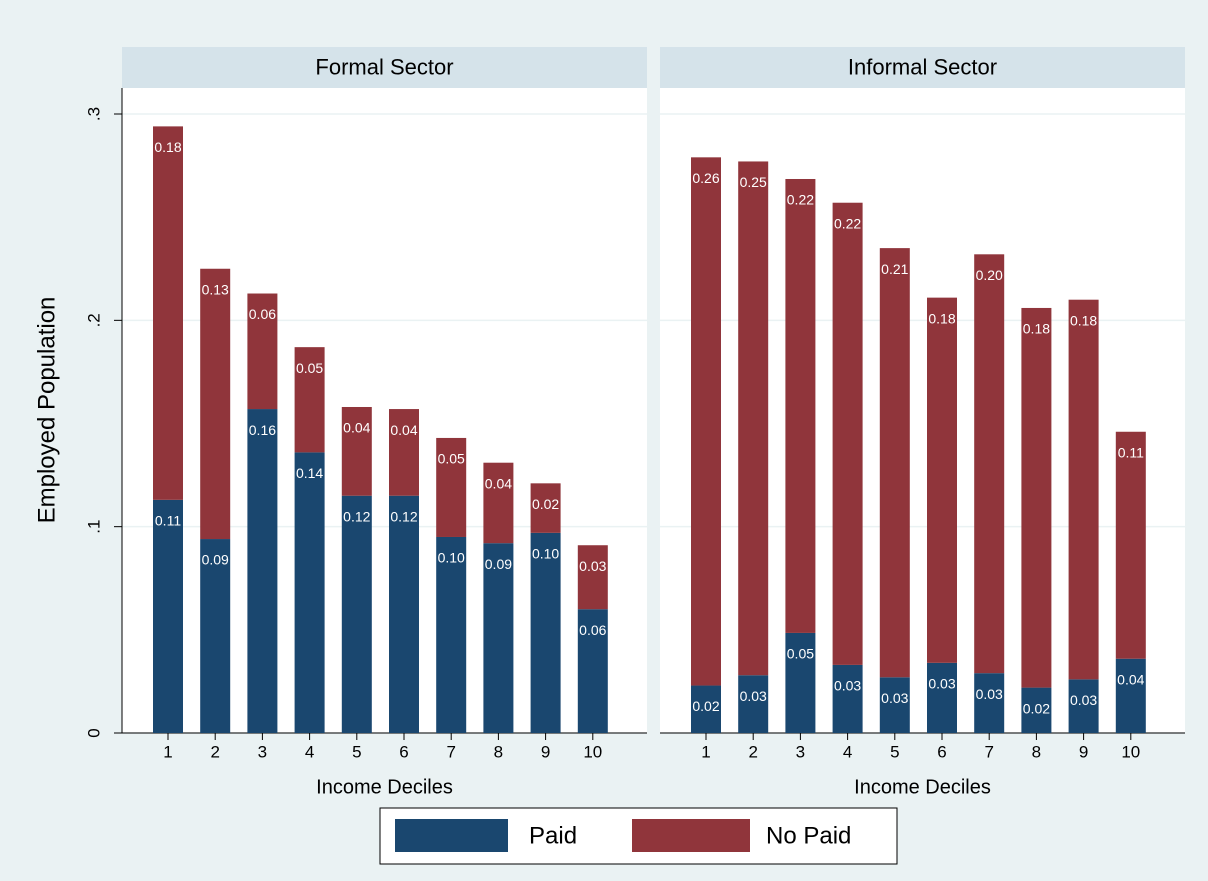 This screenshot has height=881, width=1208. Describe the element at coordinates (309, 473) in the screenshot. I see `value-label: 0.14` at that location.